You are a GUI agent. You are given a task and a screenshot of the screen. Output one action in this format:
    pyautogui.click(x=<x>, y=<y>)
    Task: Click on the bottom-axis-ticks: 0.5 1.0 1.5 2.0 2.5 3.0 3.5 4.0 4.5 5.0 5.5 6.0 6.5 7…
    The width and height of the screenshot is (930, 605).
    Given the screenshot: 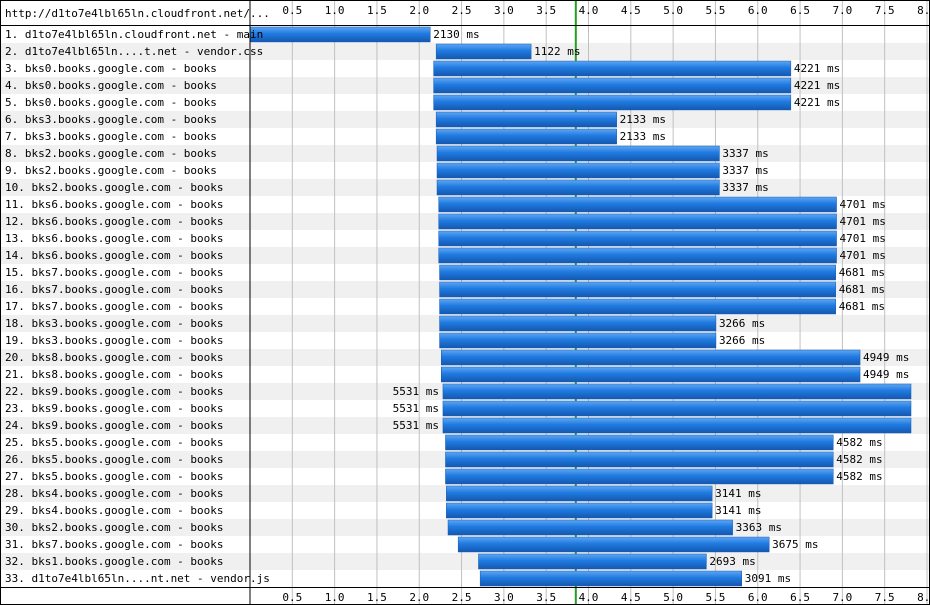 What is the action you would take?
    pyautogui.click(x=606, y=597)
    